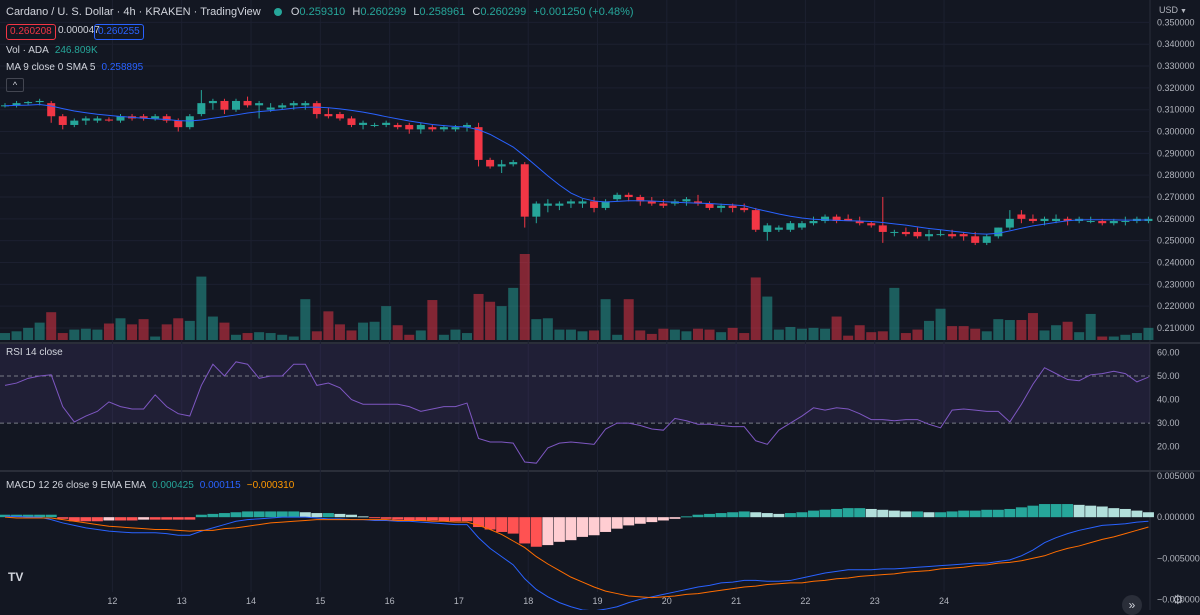 The image size is (1200, 615). Describe the element at coordinates (31, 32) in the screenshot. I see `sell-price-button: 0.260208` at that location.